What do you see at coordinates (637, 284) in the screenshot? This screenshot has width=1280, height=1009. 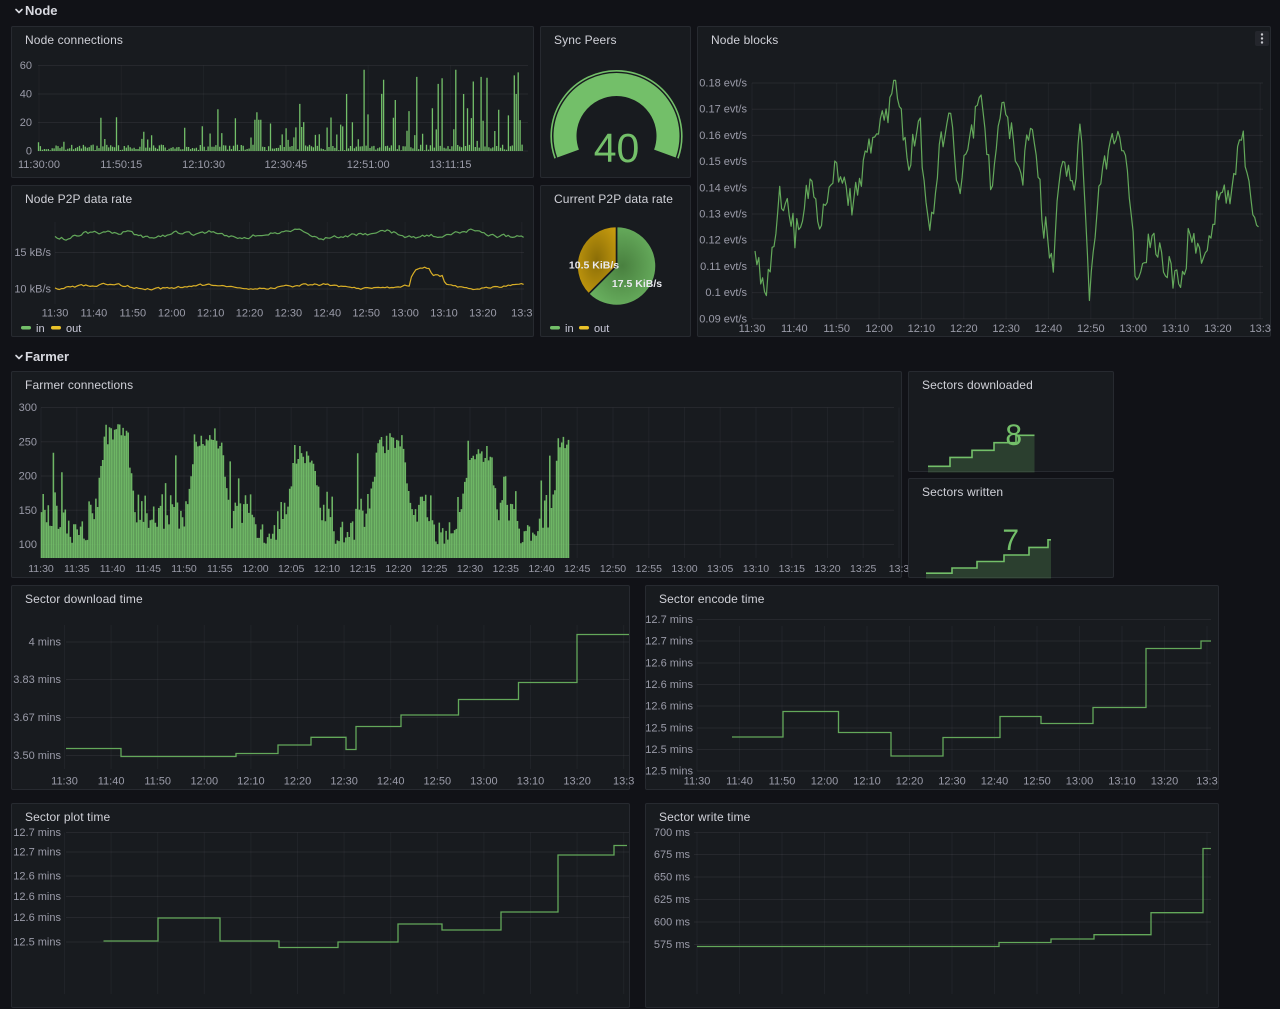 I see `svg-text: 17.5 KiB/s` at bounding box center [637, 284].